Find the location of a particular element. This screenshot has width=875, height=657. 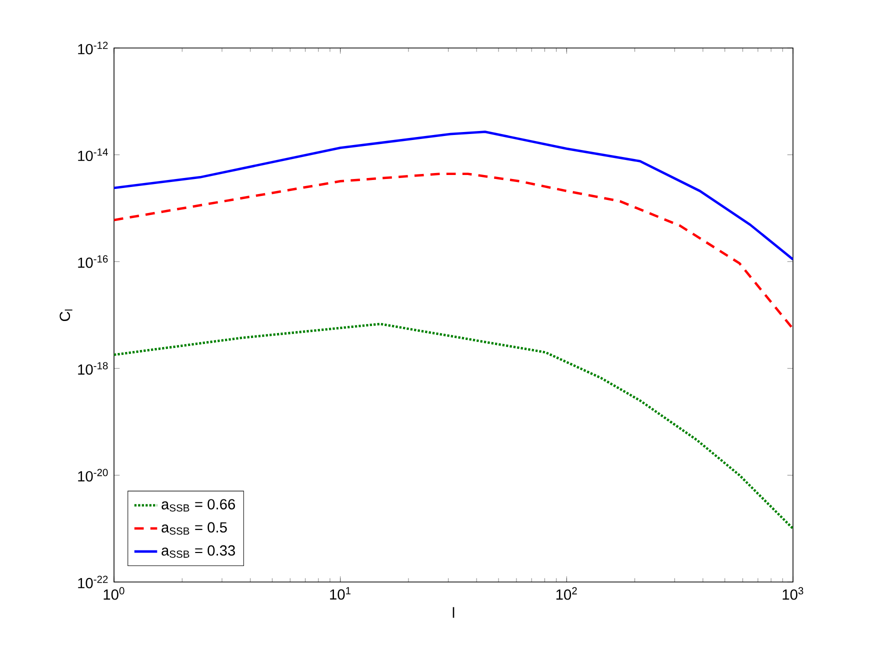

x-tick-label: 10$^{3}$ is located at coordinates (793, 593).